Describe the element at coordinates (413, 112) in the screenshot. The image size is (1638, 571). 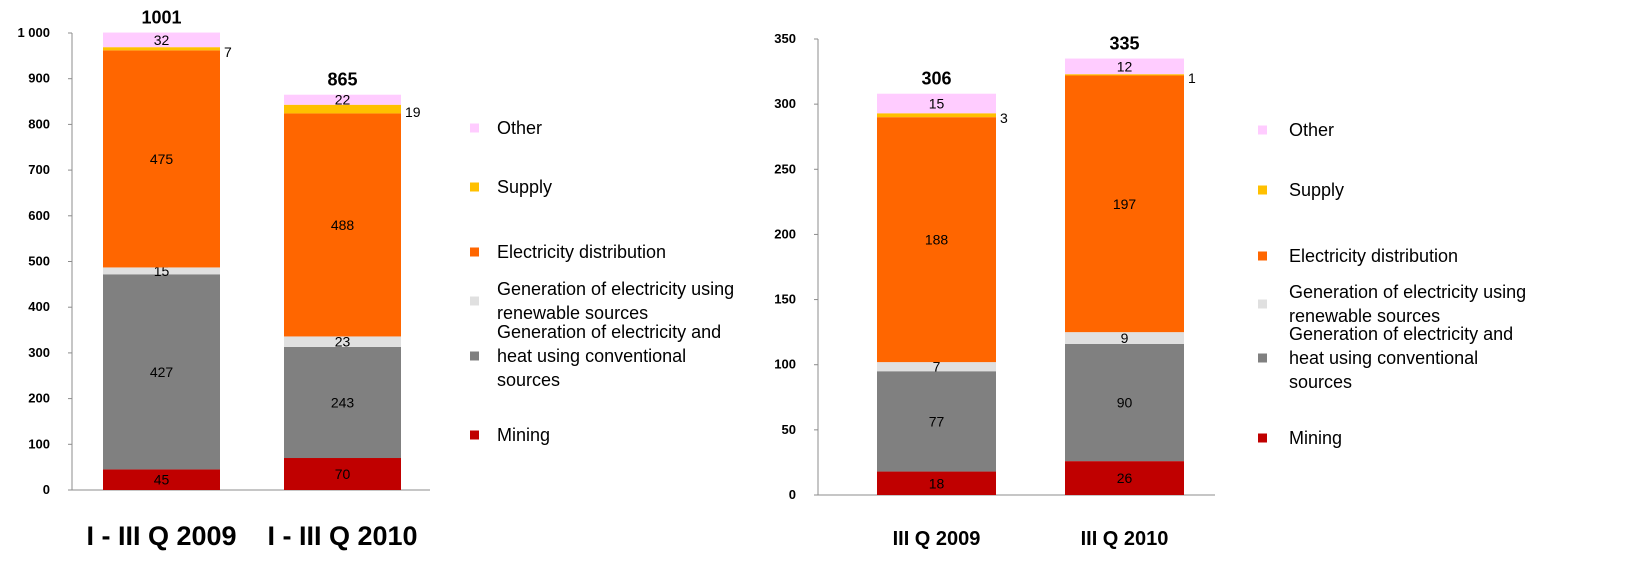
I see `data-label: 19` at that location.